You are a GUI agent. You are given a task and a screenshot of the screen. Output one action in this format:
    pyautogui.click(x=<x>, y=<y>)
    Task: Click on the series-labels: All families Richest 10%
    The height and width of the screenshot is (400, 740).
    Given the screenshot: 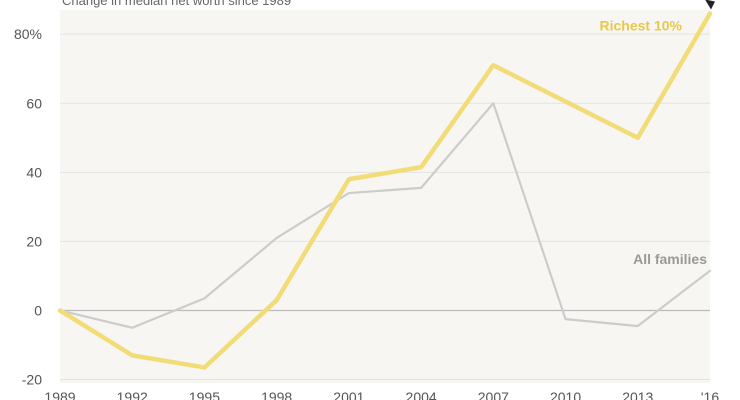 What is the action you would take?
    pyautogui.click(x=654, y=142)
    